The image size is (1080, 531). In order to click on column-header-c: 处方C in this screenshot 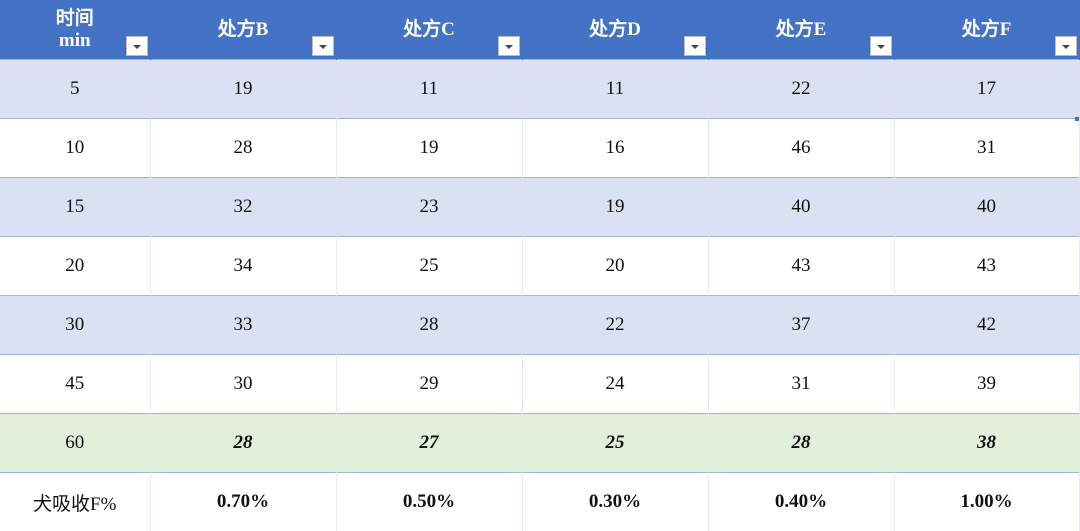, I will do `click(429, 30)`.